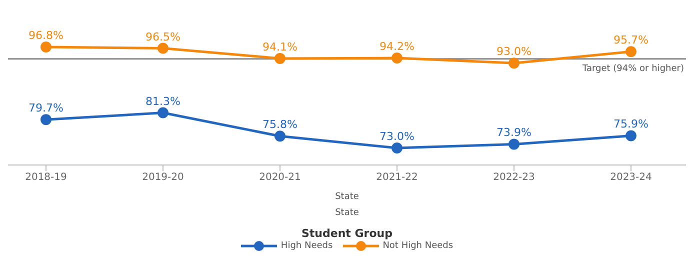  Describe the element at coordinates (46, 35) in the screenshot. I see `data-label: 96.8%` at that location.